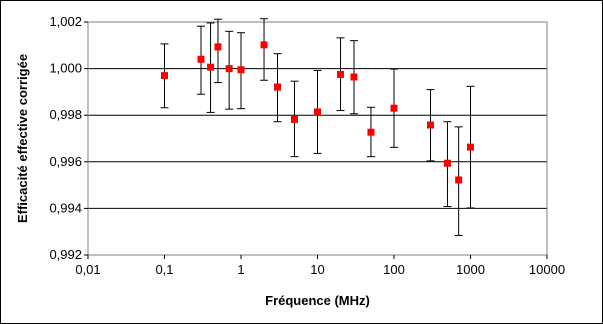 The width and height of the screenshot is (603, 324). I want to click on x-tick-label: 1000, so click(470, 269).